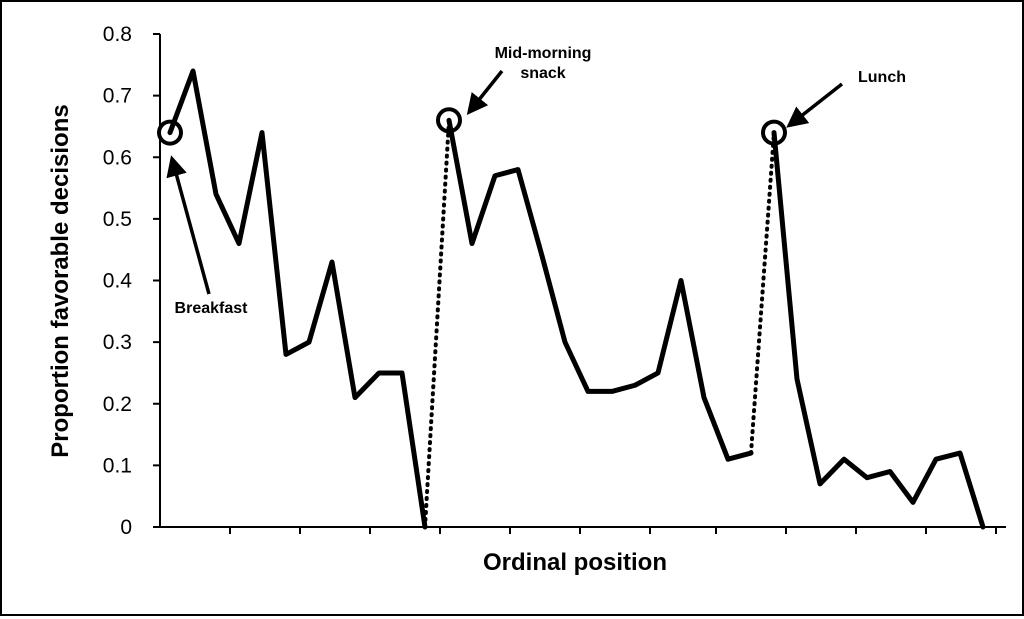 The width and height of the screenshot is (1024, 619). I want to click on y-tick-label: 0.8, so click(117, 34).